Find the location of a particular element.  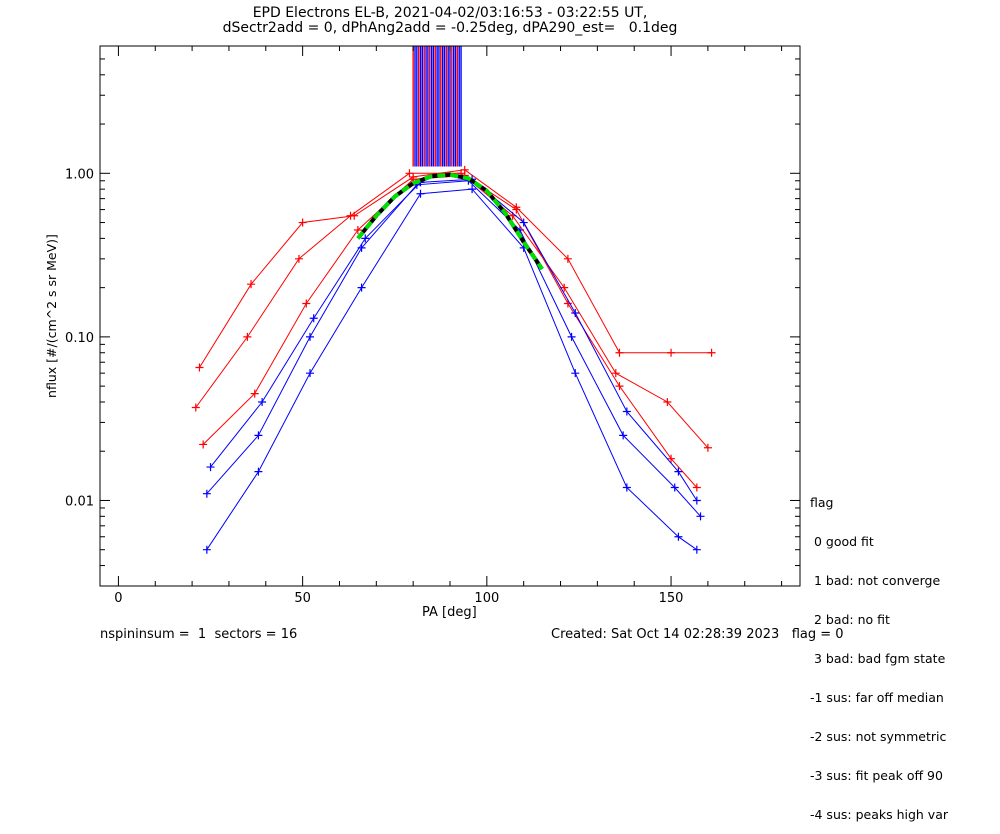

x-tick-label: 150 is located at coordinates (671, 598).